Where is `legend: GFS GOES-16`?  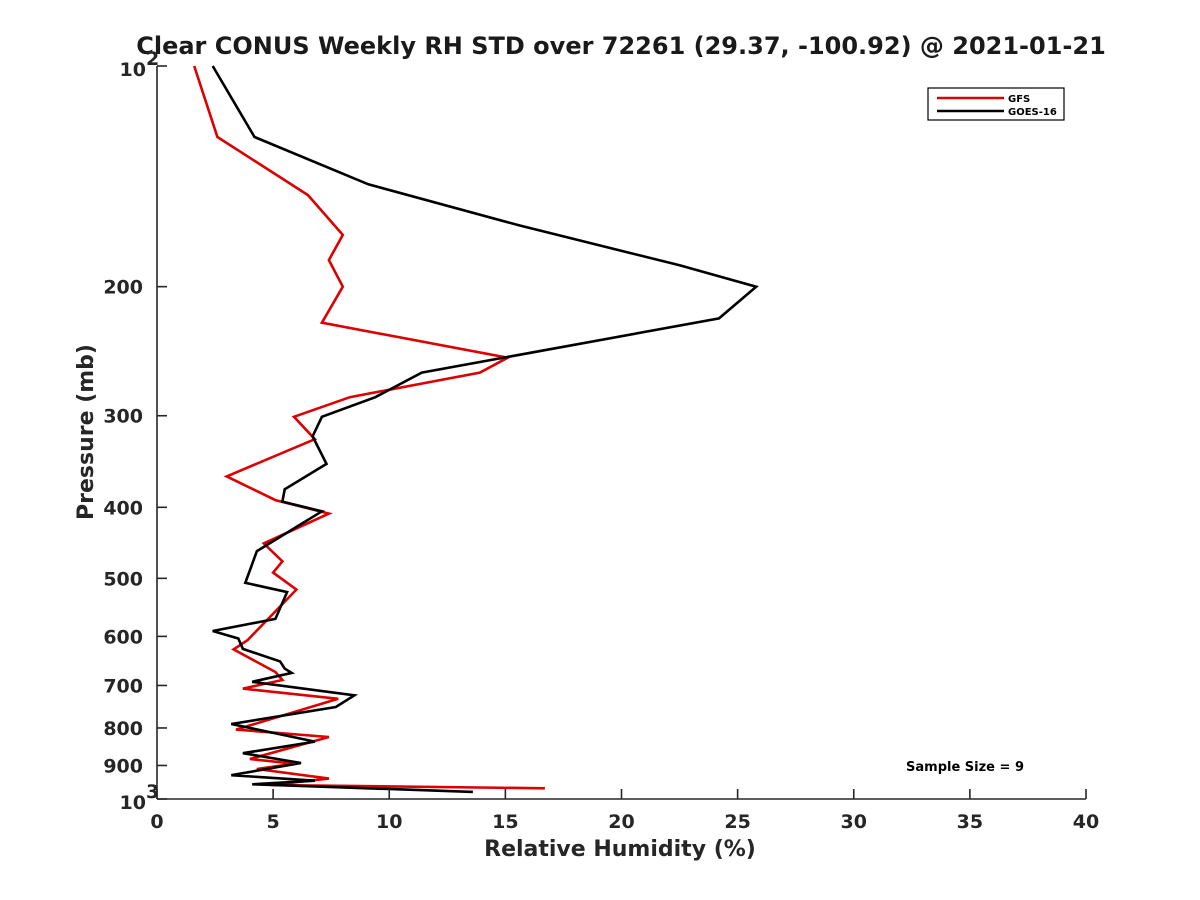
legend: GFS GOES-16 is located at coordinates (996, 104).